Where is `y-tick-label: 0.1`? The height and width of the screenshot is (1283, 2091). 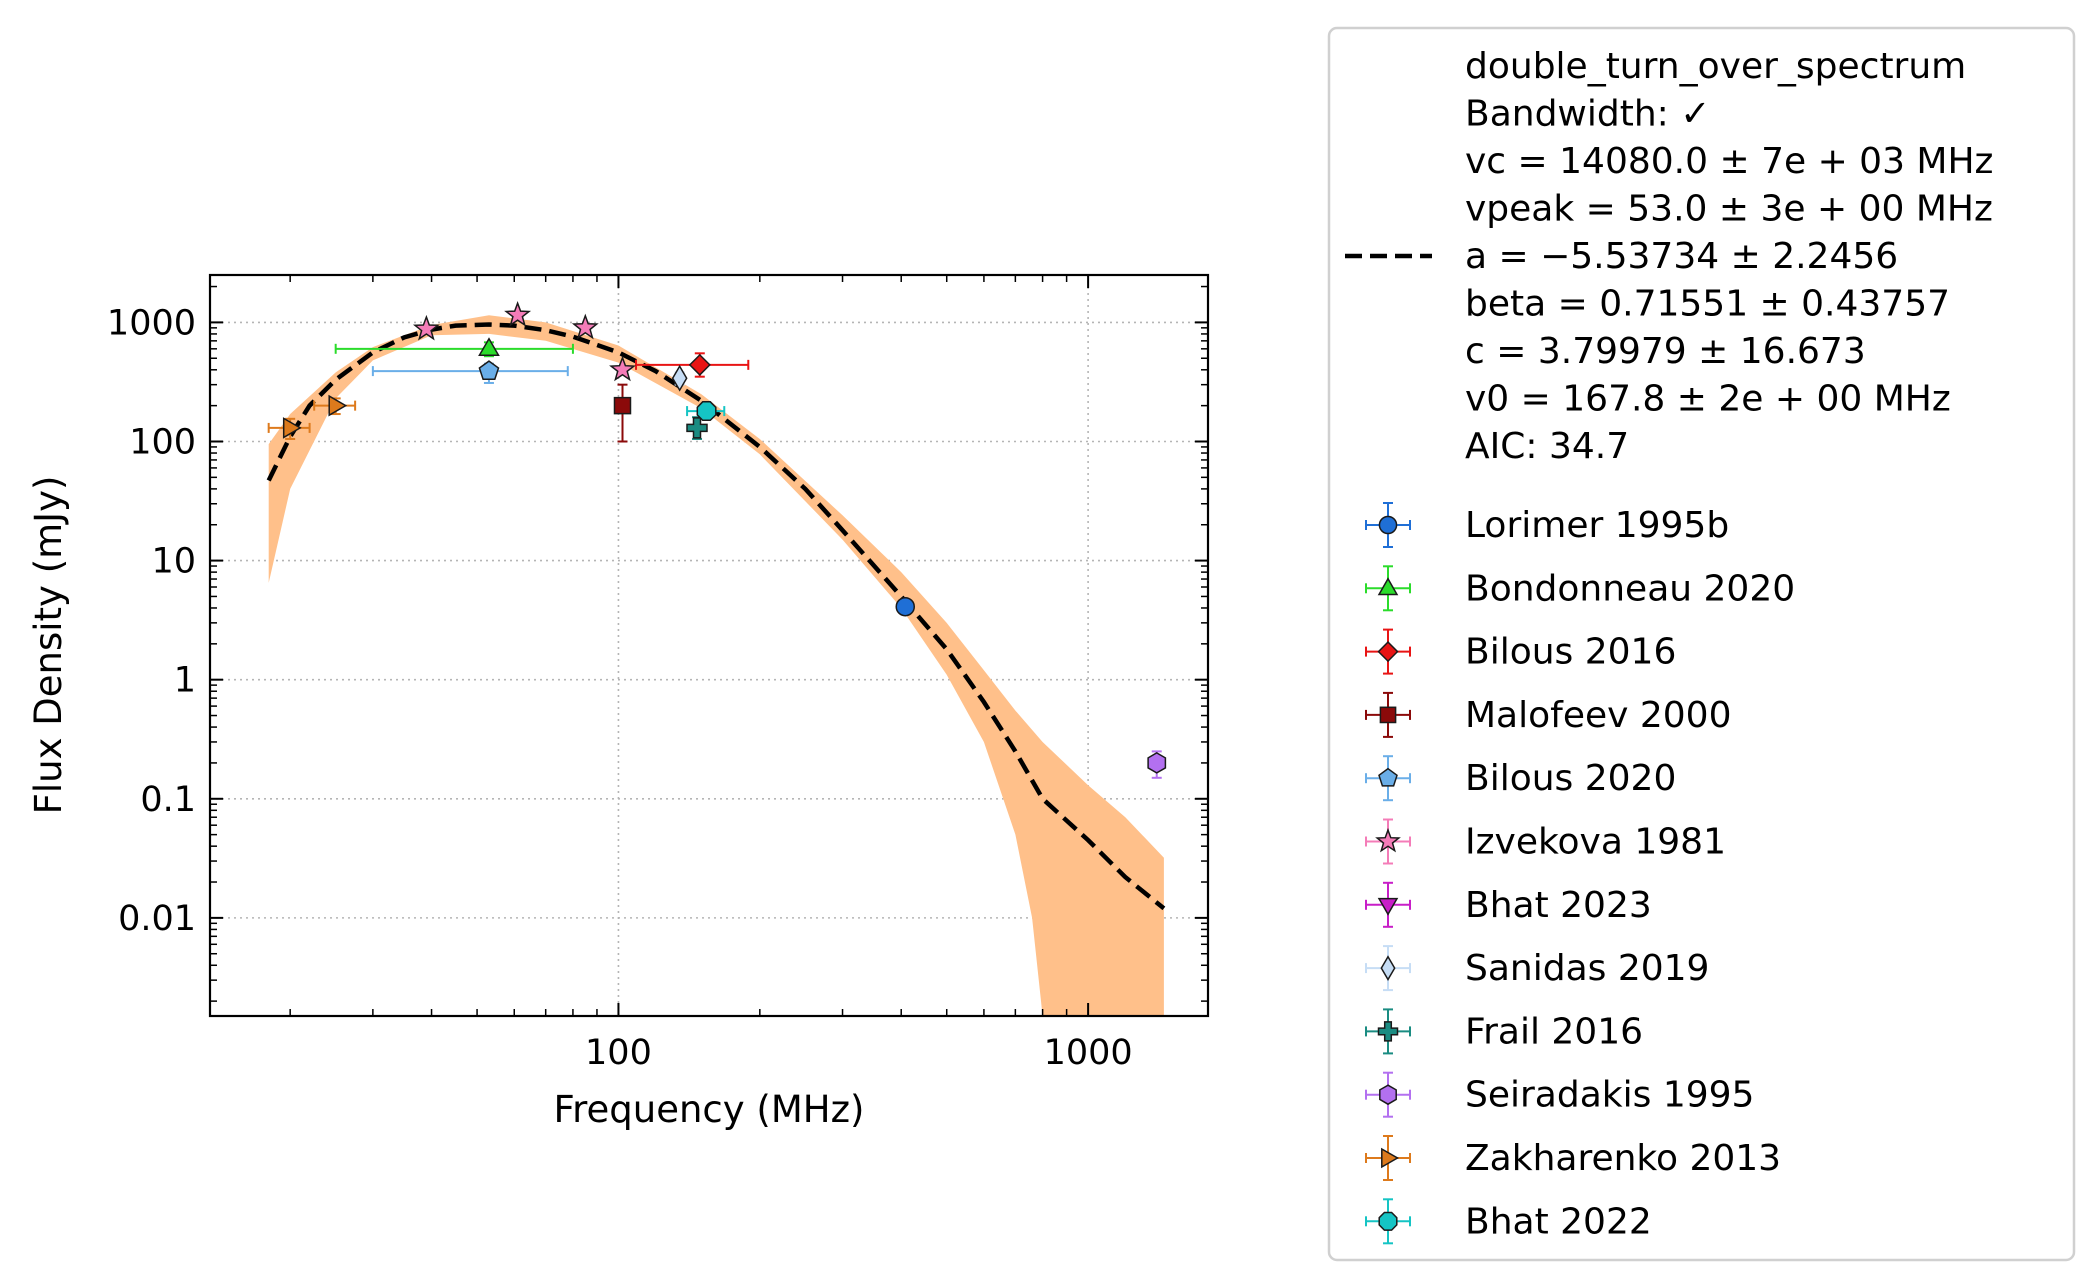
y-tick-label: 0.1 is located at coordinates (168, 800).